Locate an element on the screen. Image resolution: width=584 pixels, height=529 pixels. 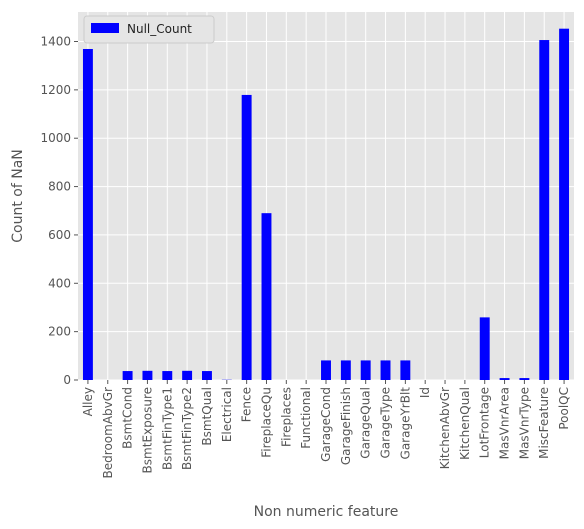
bar-bsmtfintype1 is located at coordinates (167, 375).